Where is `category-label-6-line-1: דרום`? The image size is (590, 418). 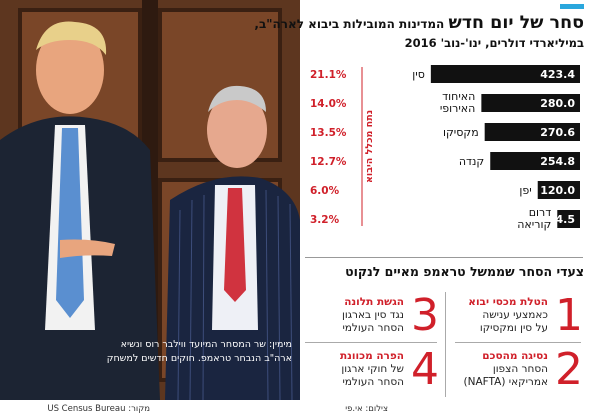
category-label-6-line-1: דרום is located at coordinates (540, 212).